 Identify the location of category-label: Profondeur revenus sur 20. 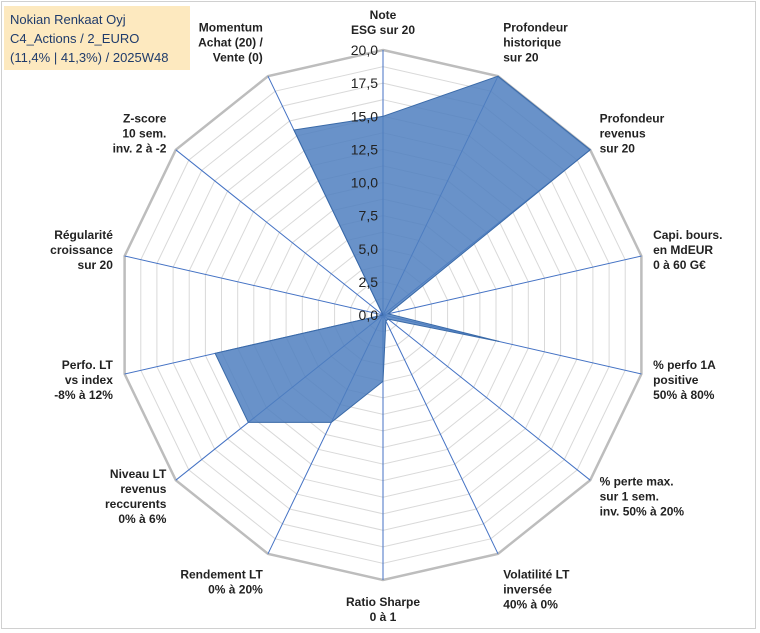
(632, 134).